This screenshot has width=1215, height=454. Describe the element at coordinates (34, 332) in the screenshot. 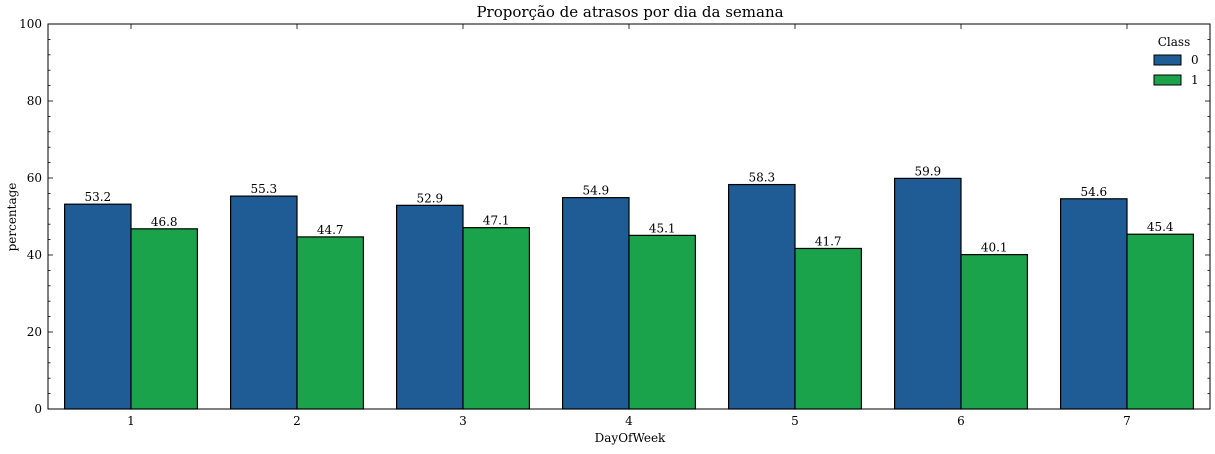

I see `y-tick-label: 20` at that location.